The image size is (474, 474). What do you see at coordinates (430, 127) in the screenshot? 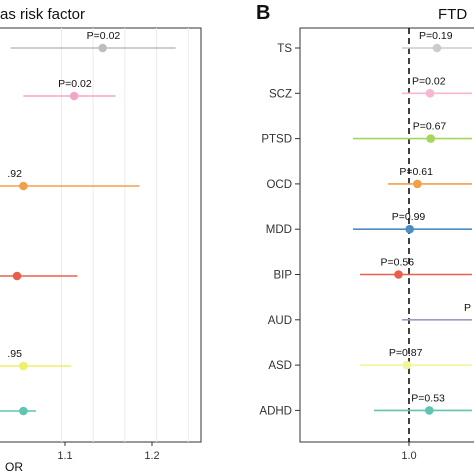
I see `p-value-label: P=0.67` at bounding box center [430, 127].